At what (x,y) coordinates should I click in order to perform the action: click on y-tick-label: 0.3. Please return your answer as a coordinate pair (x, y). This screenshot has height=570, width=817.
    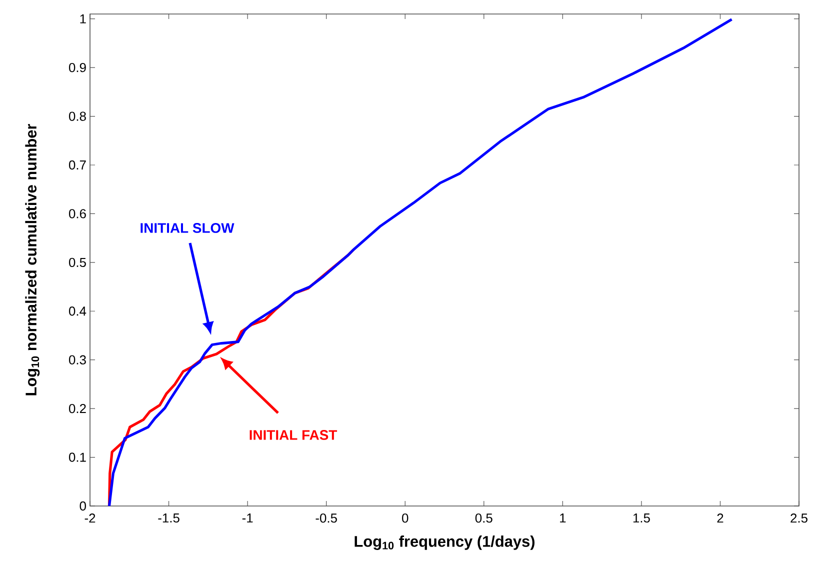
    Looking at the image, I should click on (77, 359).